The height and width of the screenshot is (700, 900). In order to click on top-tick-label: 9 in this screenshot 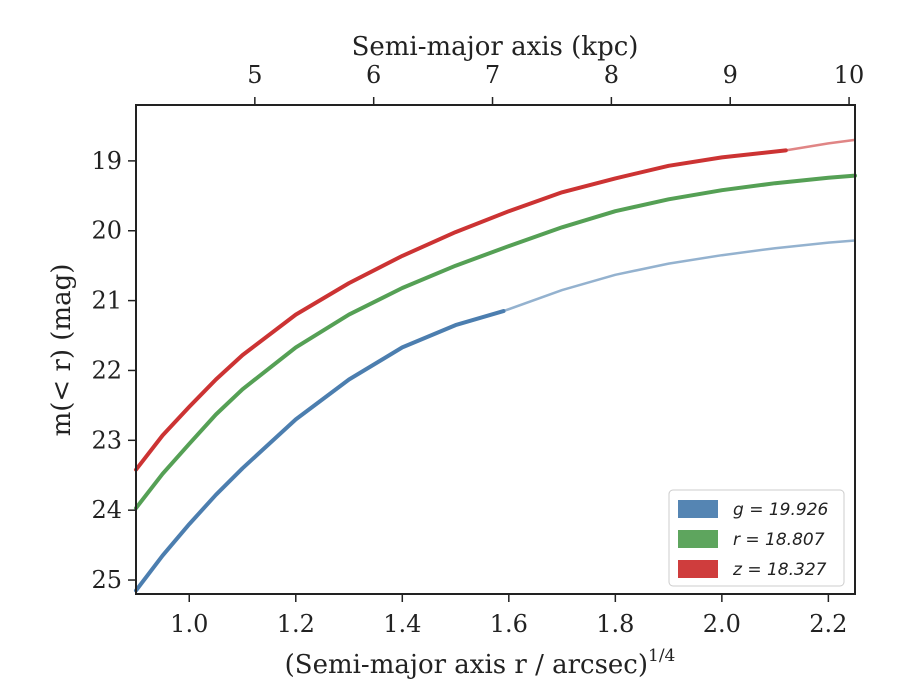, I will do `click(730, 75)`.